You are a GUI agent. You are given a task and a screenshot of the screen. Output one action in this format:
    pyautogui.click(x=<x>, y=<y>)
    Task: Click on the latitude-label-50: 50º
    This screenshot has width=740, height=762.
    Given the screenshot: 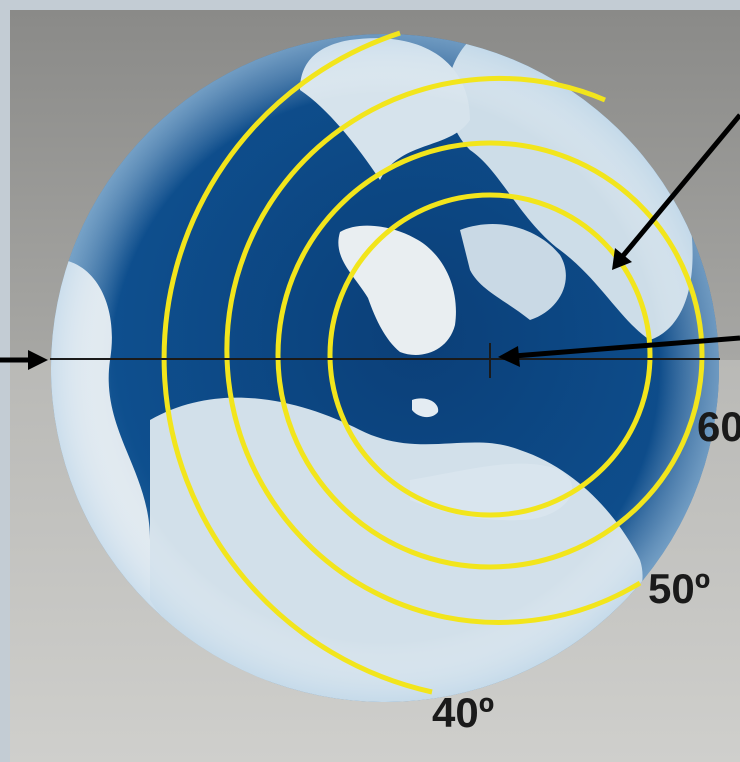 What is the action you would take?
    pyautogui.click(x=679, y=588)
    